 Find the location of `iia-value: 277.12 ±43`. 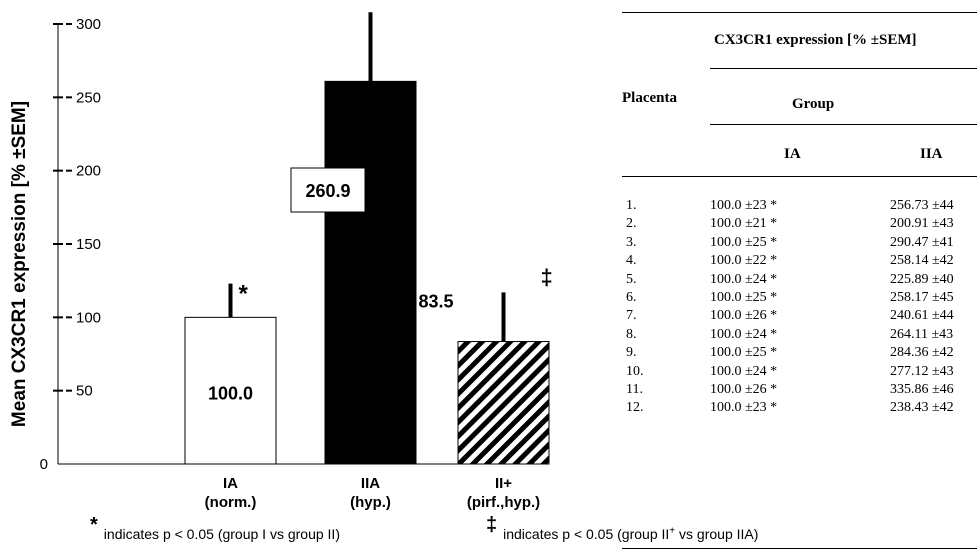

iia-value: 277.12 ±43 is located at coordinates (922, 371).